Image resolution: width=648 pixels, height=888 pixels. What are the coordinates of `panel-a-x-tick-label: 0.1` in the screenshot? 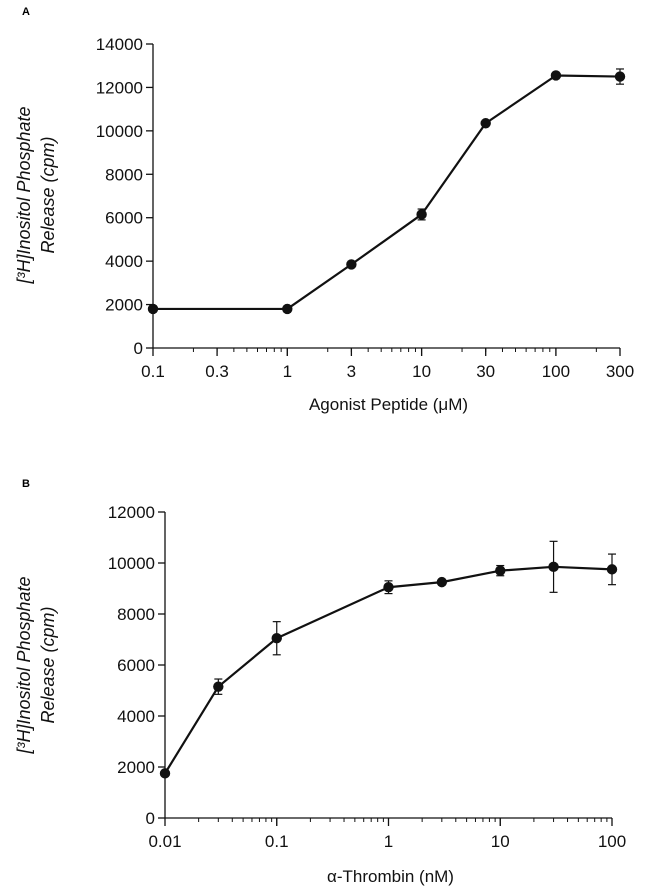 It's located at (153, 371).